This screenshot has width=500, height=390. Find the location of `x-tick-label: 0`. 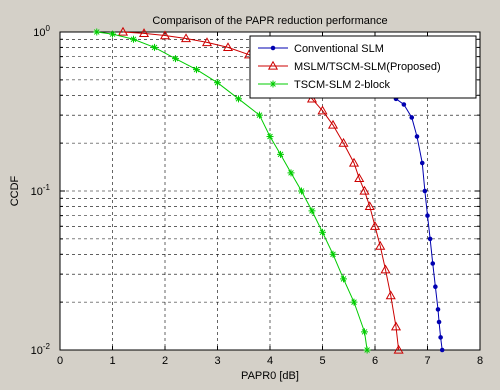

x-tick-label: 0 is located at coordinates (60, 361).